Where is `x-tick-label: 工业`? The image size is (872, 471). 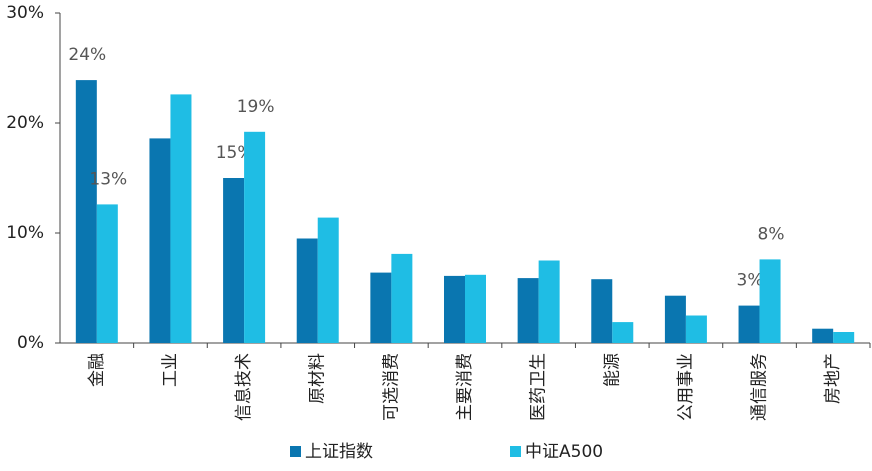 x-tick-label: 工业 is located at coordinates (170, 370).